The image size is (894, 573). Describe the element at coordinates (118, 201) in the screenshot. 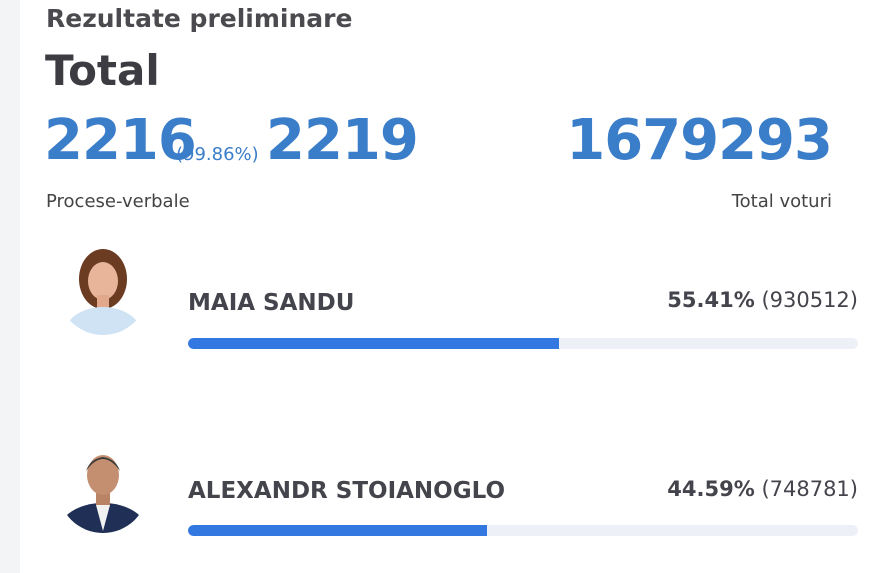

I see `reports-label: Procese-verbale` at that location.